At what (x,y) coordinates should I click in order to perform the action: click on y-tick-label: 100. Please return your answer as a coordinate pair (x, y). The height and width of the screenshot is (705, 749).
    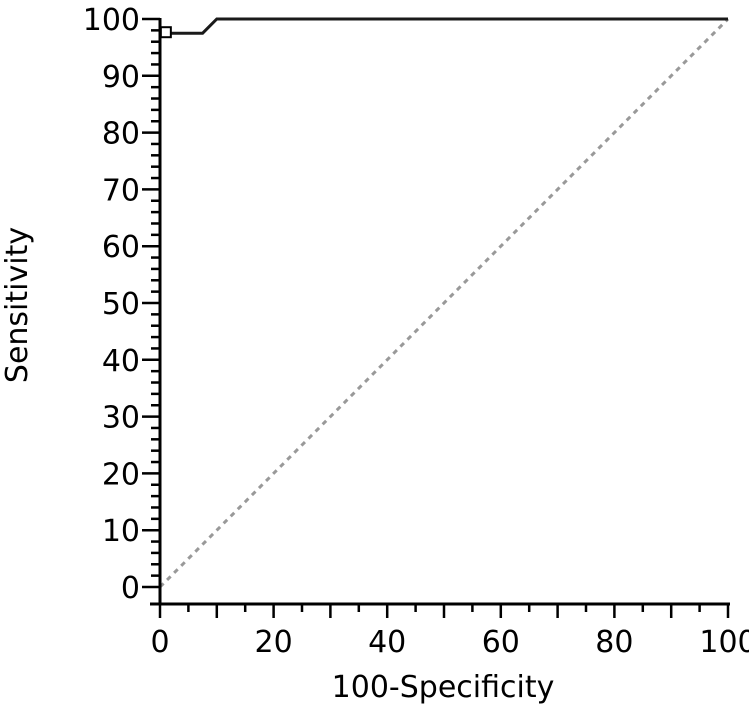
    Looking at the image, I should click on (111, 20).